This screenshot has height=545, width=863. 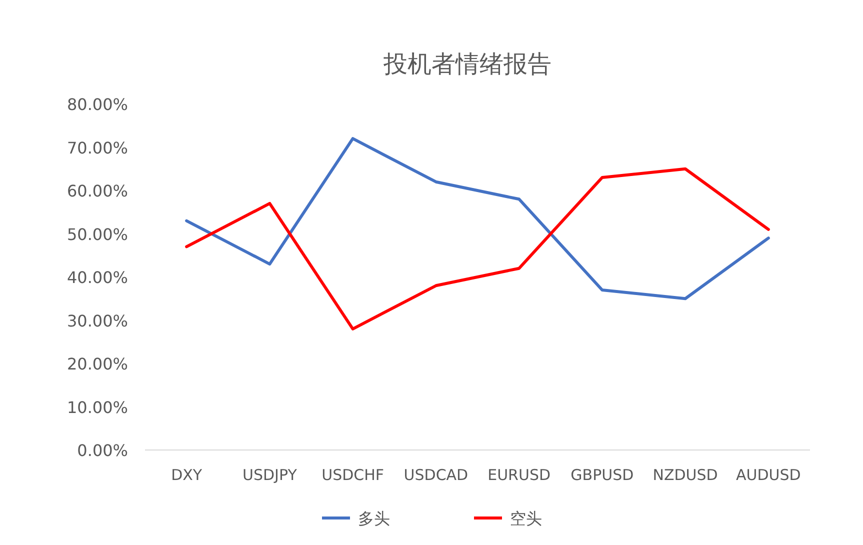 What do you see at coordinates (97, 148) in the screenshot?
I see `y-tick-label: 70.00%` at bounding box center [97, 148].